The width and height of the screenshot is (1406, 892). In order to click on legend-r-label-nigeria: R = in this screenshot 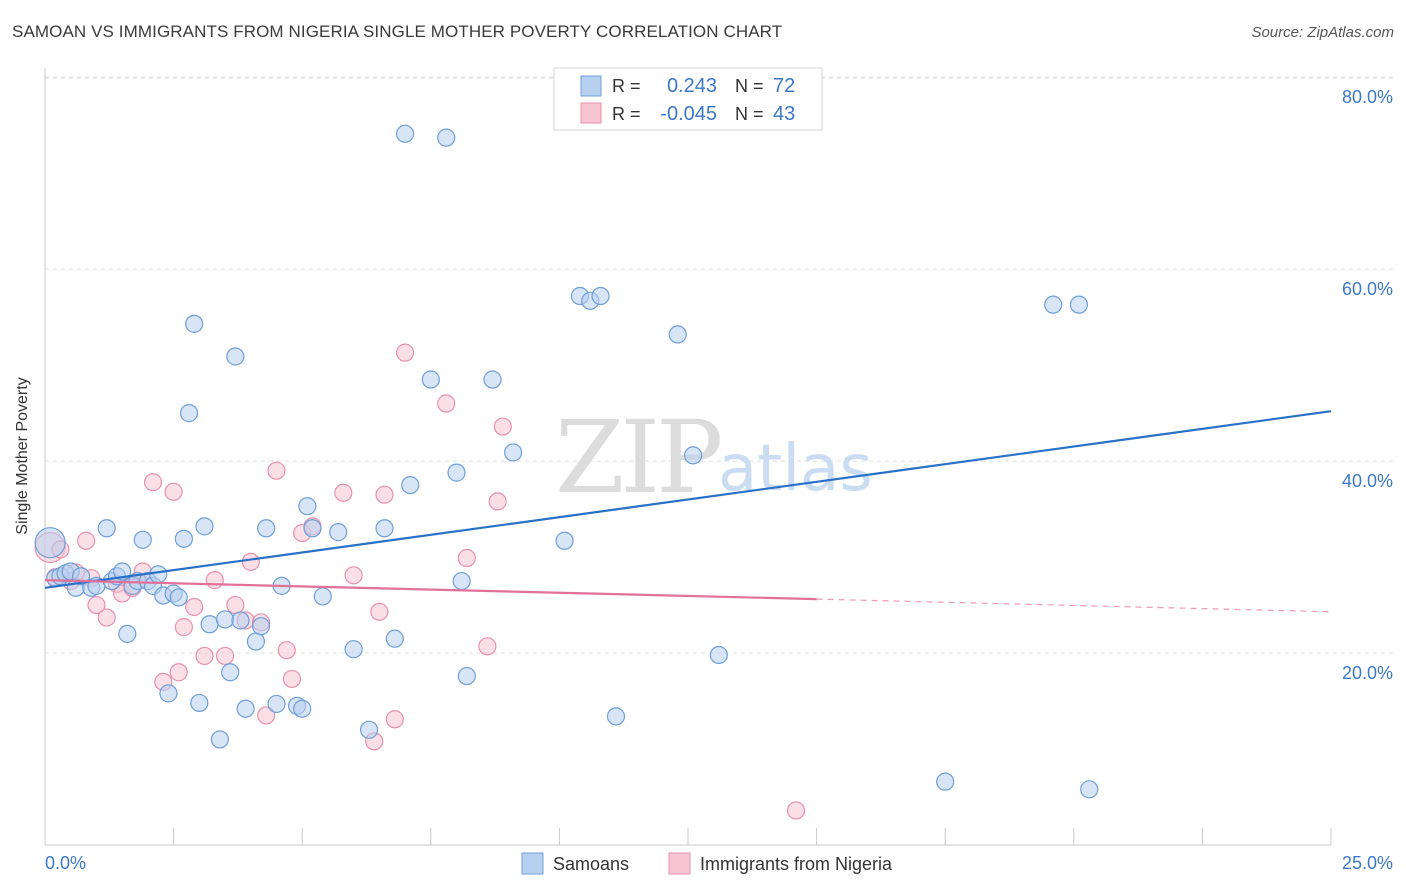, I will do `click(626, 114)`.